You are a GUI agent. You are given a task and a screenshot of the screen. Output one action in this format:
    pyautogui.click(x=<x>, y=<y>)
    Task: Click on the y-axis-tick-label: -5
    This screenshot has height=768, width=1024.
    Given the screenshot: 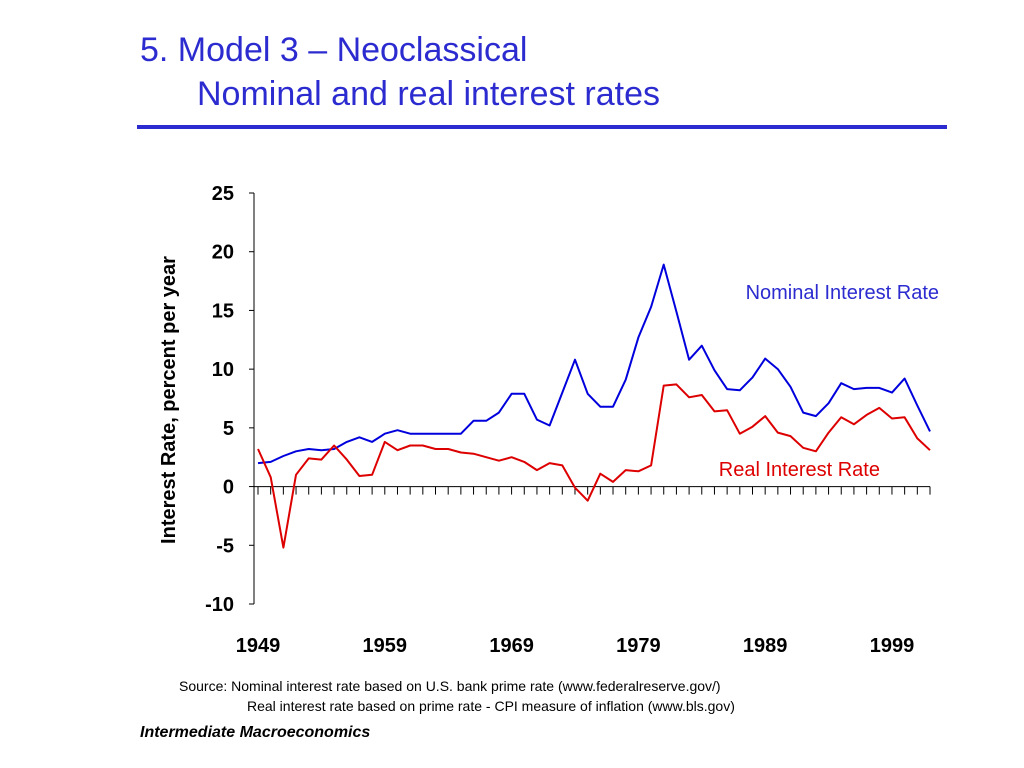 What is the action you would take?
    pyautogui.click(x=225, y=546)
    